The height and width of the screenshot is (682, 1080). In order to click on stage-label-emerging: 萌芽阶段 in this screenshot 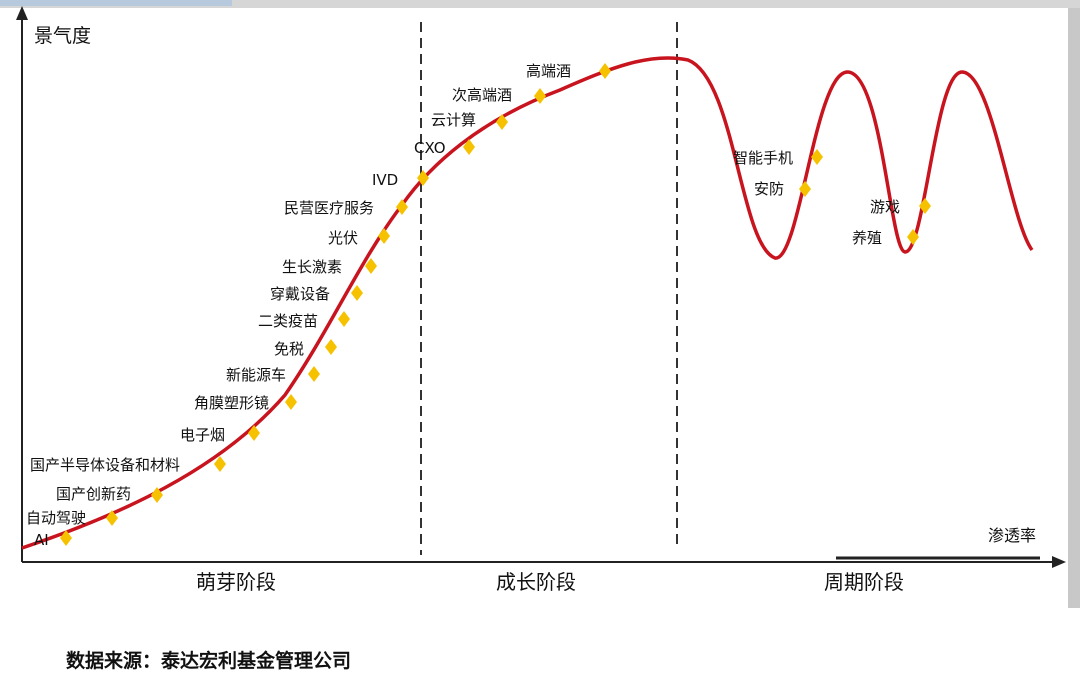, I will do `click(236, 582)`.